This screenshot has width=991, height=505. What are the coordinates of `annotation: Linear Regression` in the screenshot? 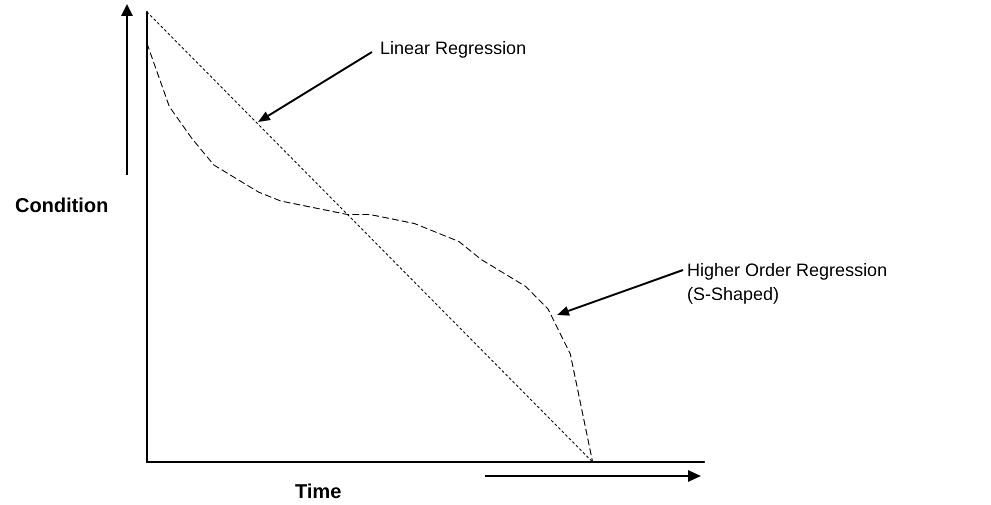 It's located at (453, 48).